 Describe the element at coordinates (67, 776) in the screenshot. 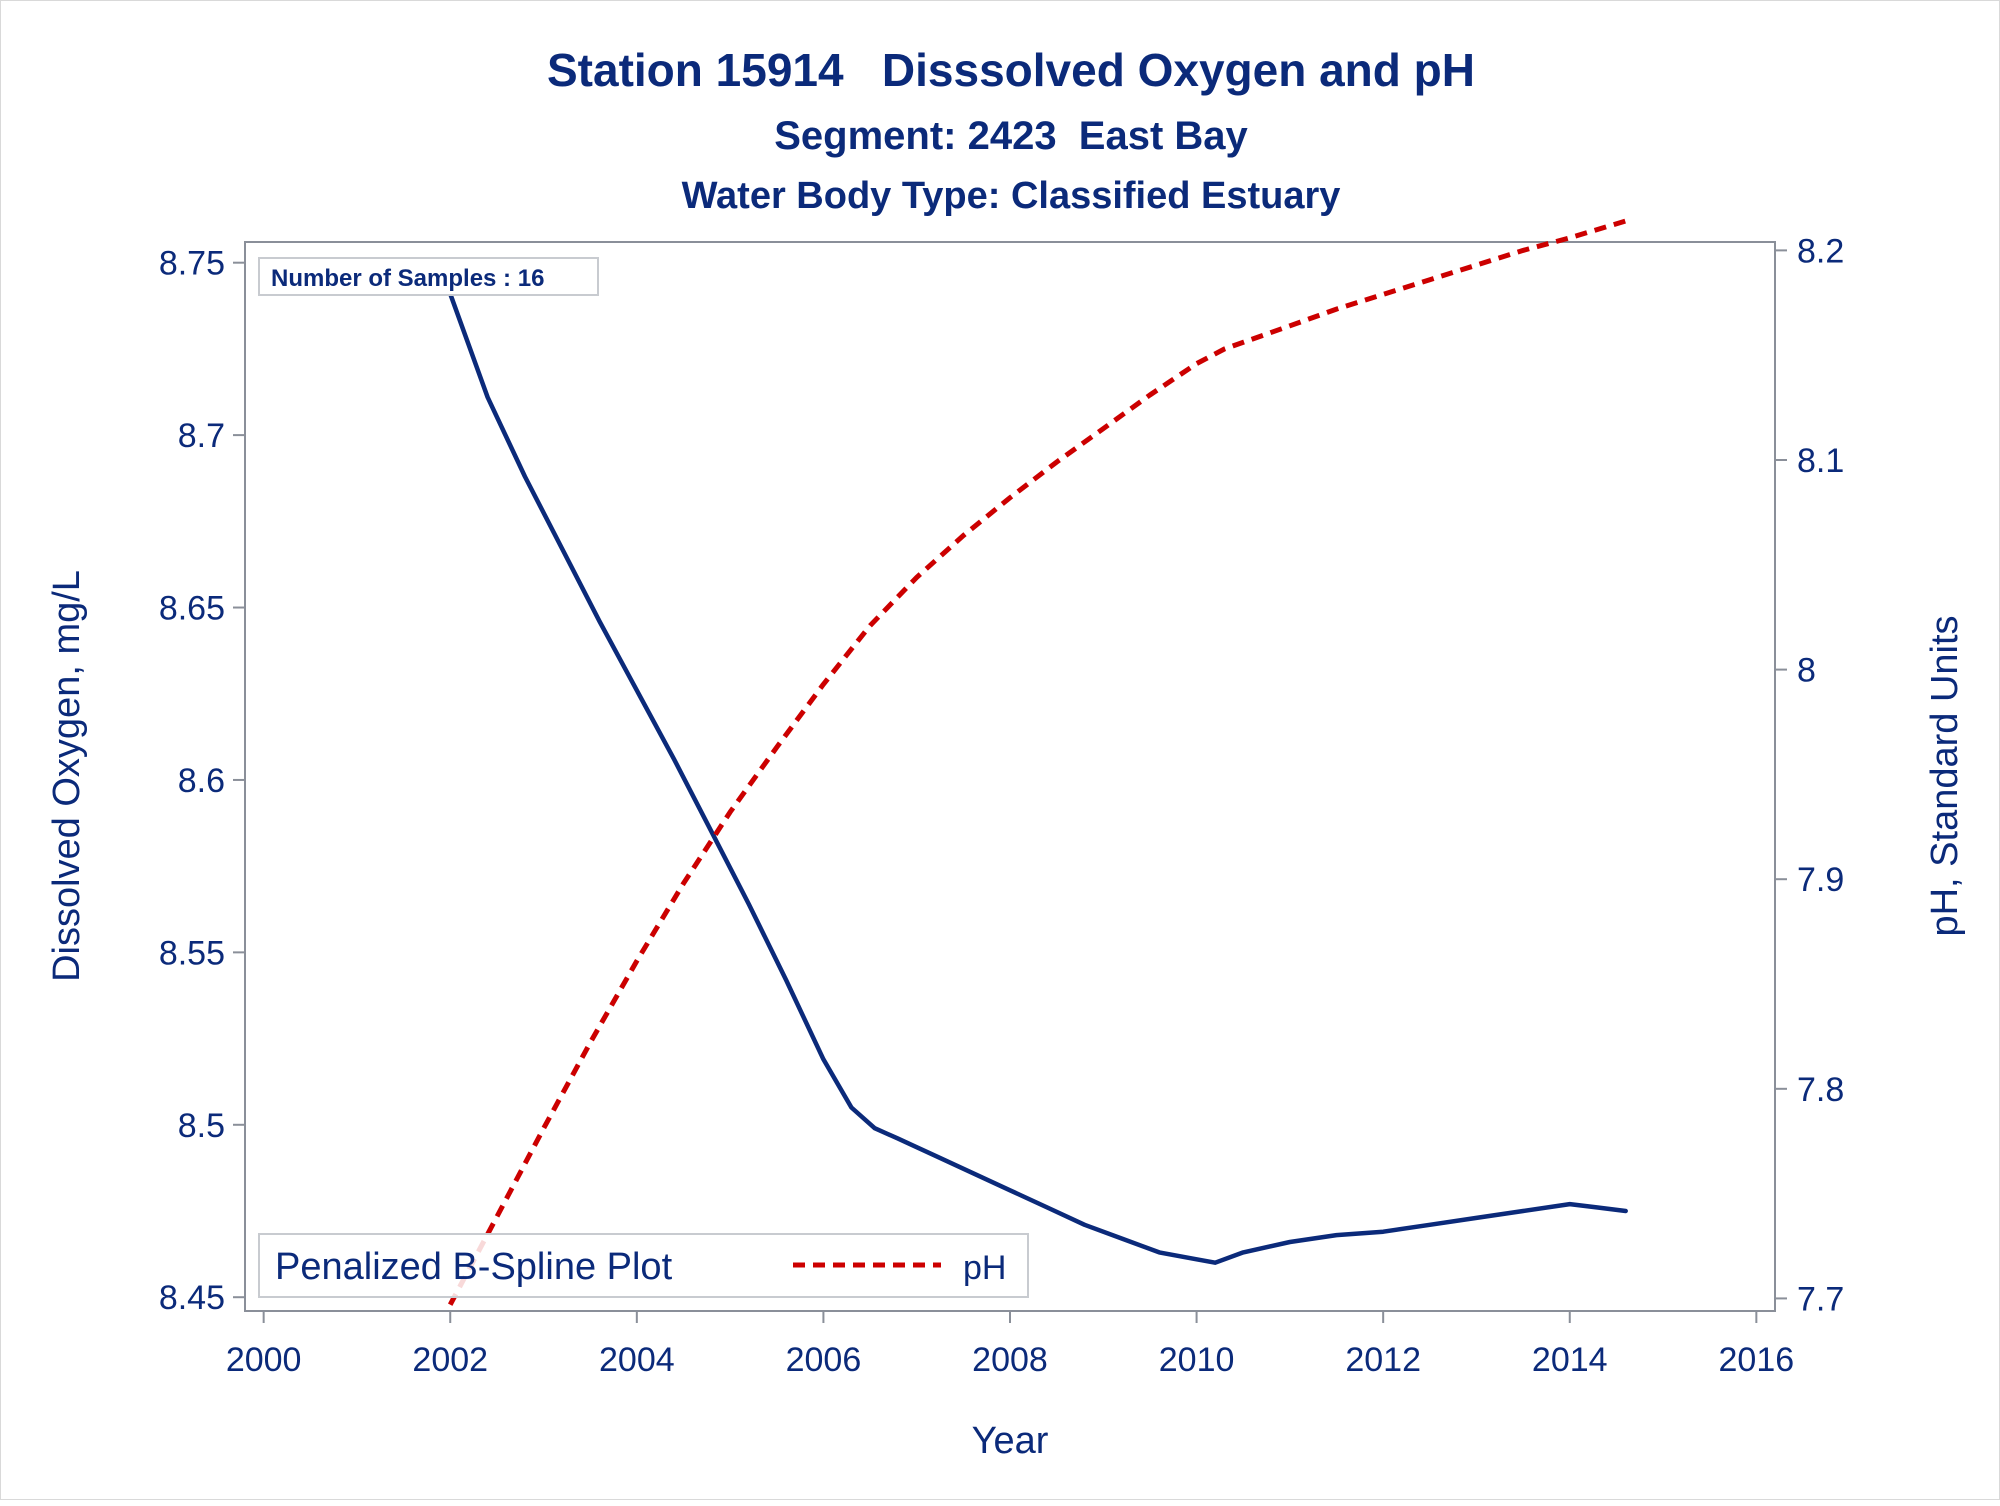

I see `y-axis-label: Dissolved Oxygen, mg/L` at that location.